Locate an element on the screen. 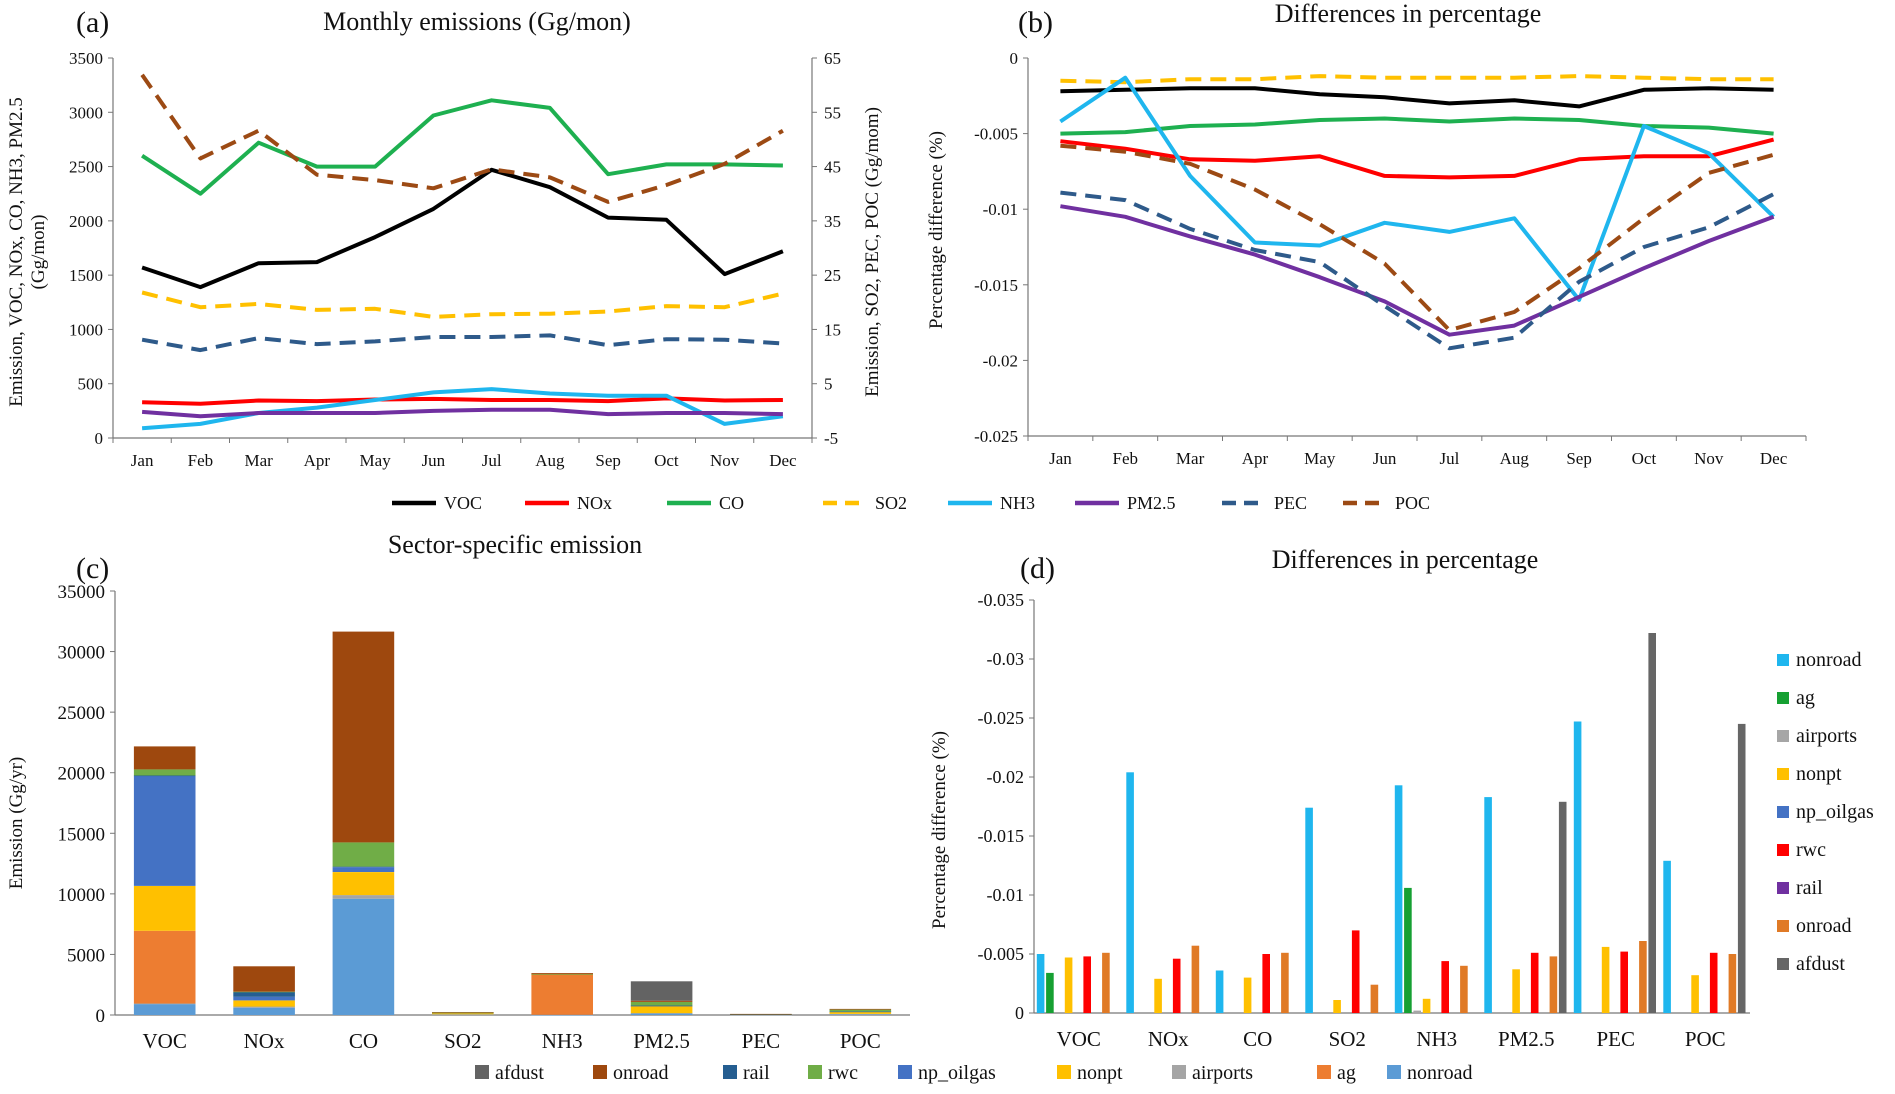 Image resolution: width=1895 pixels, height=1094 pixels. panel-d-bar-co-nonroad is located at coordinates (1219, 991).